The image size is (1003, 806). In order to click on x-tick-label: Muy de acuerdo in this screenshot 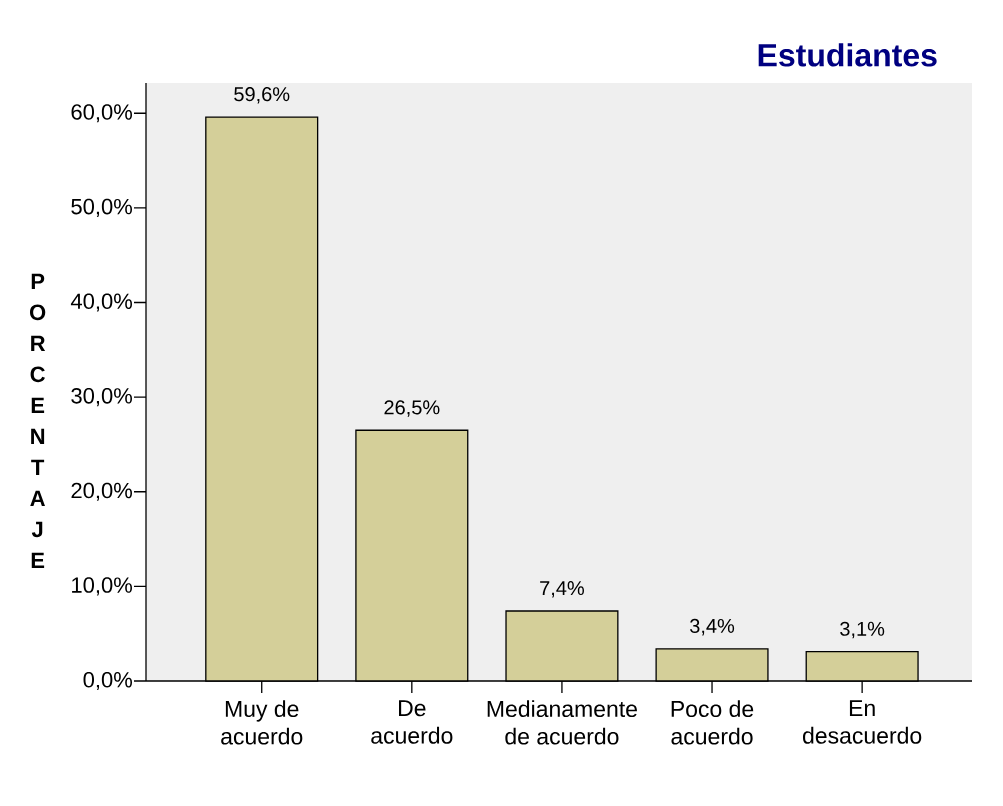, I will do `click(262, 722)`.